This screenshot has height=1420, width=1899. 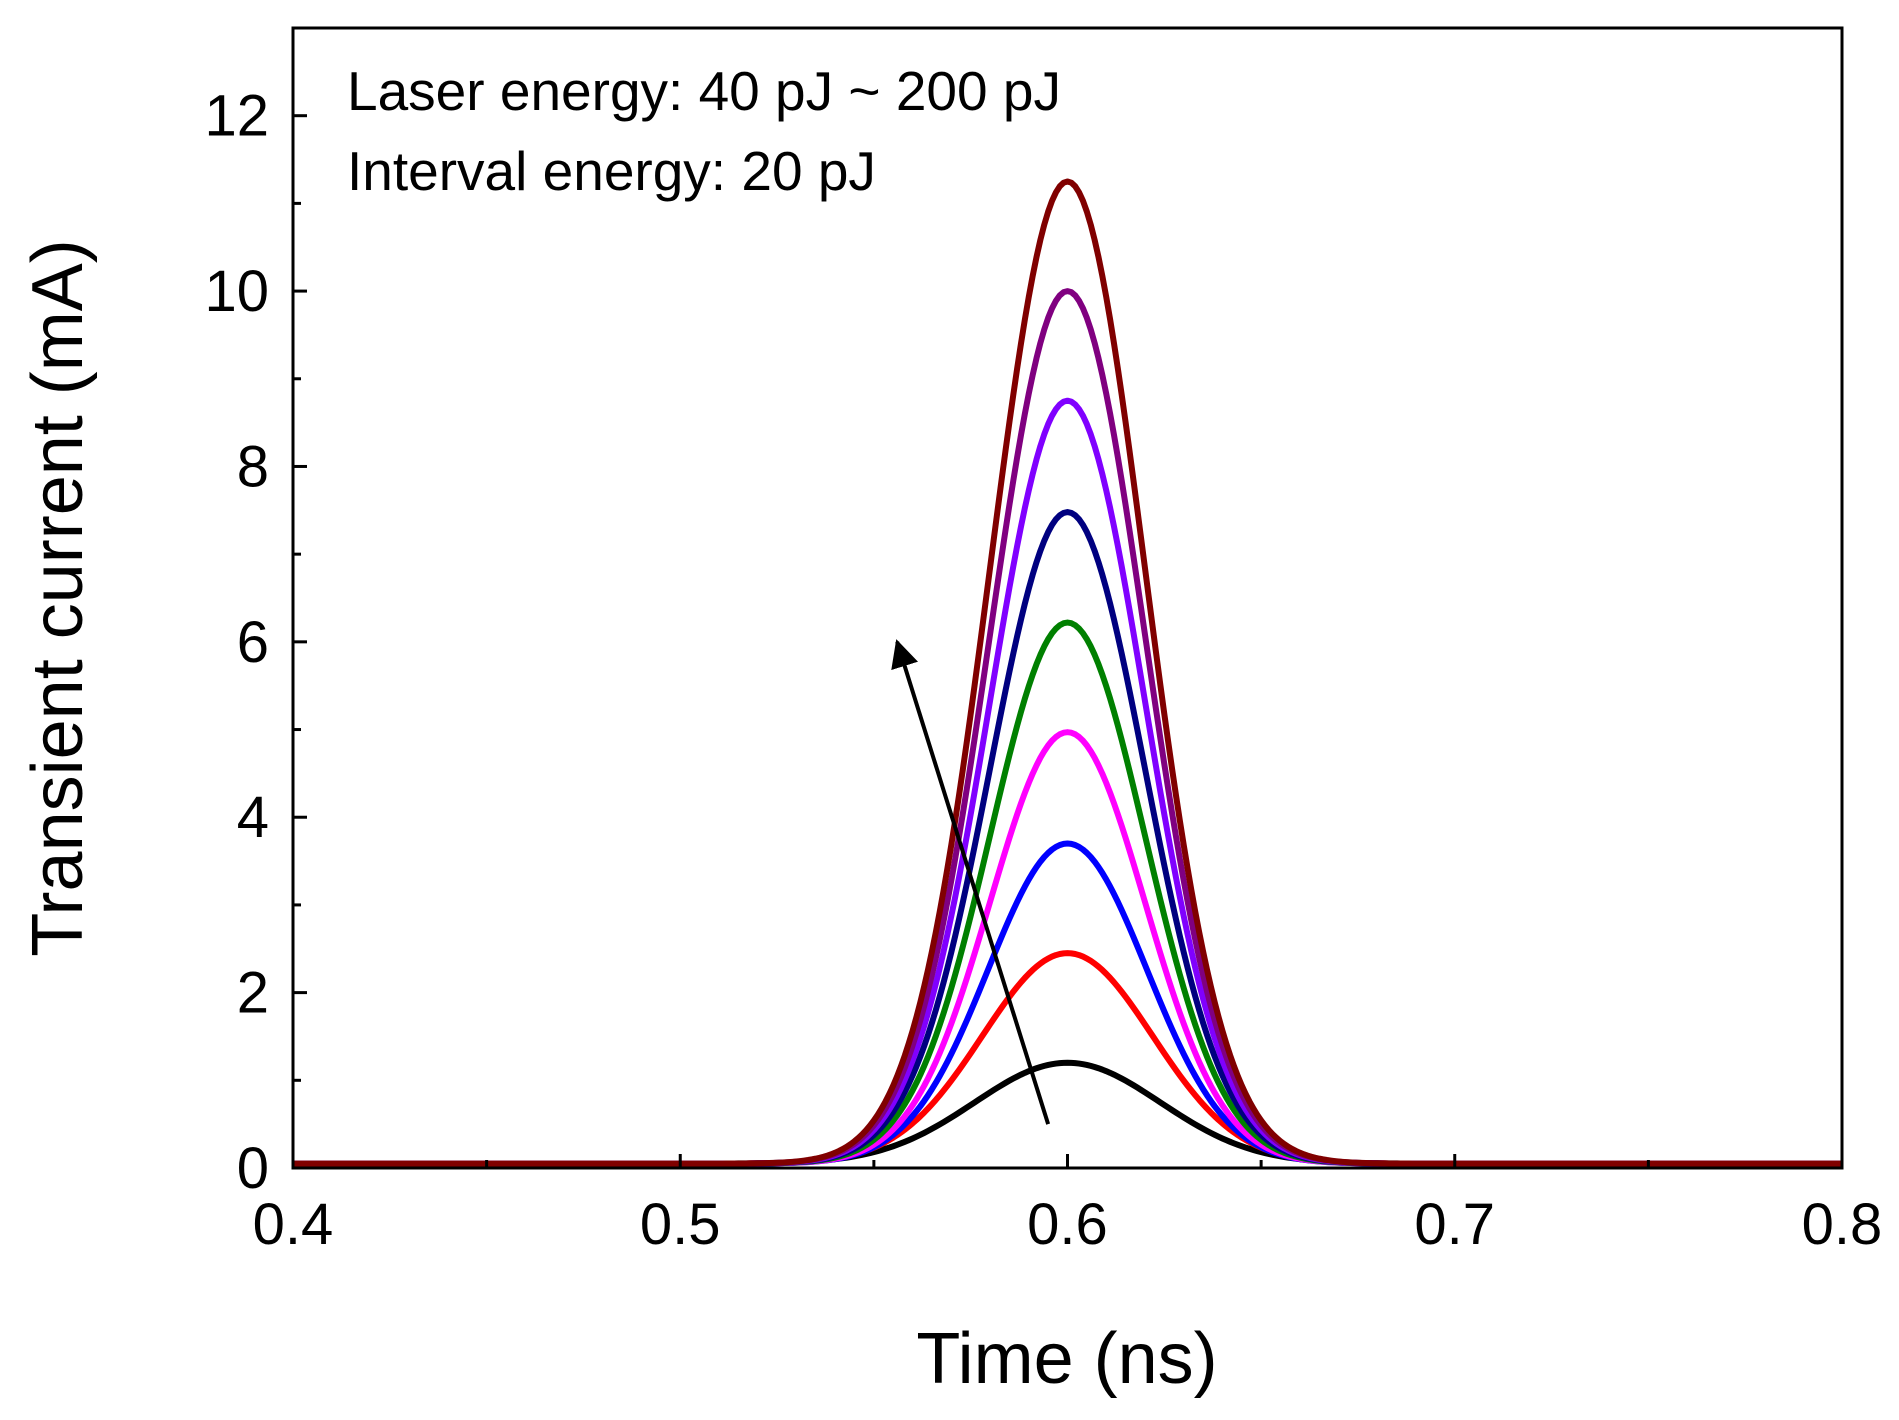 I want to click on annotation-laser-energy: Laser energy: 40 pJ ~ 200 pJ, so click(x=704, y=91).